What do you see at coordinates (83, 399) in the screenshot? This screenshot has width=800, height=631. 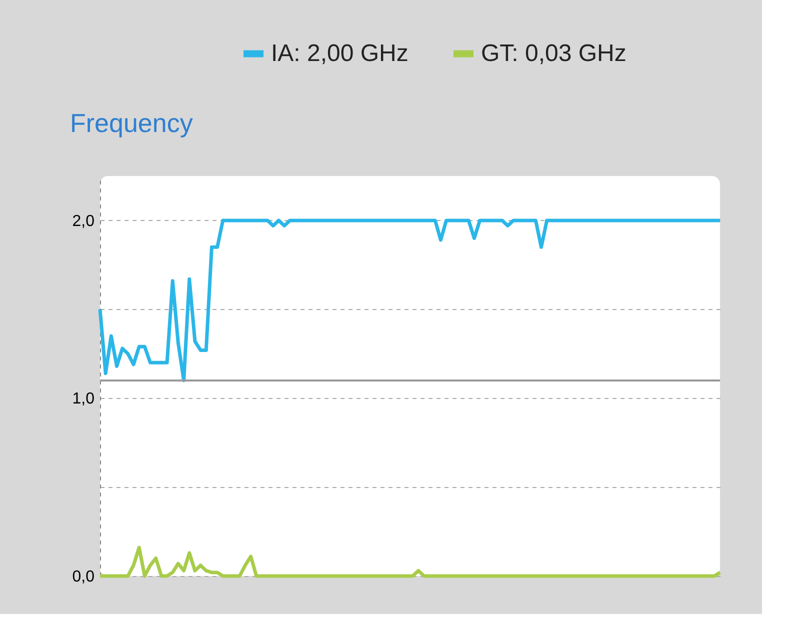 I see `y-tick-label: 1,0` at bounding box center [83, 399].